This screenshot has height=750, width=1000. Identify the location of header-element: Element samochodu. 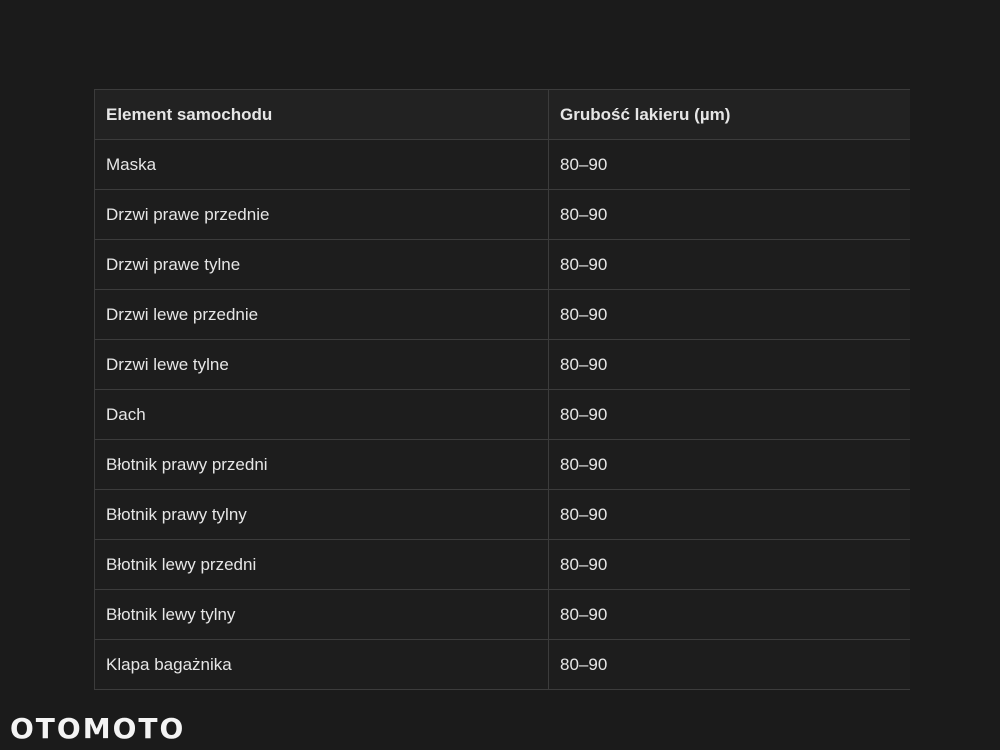
(321, 114).